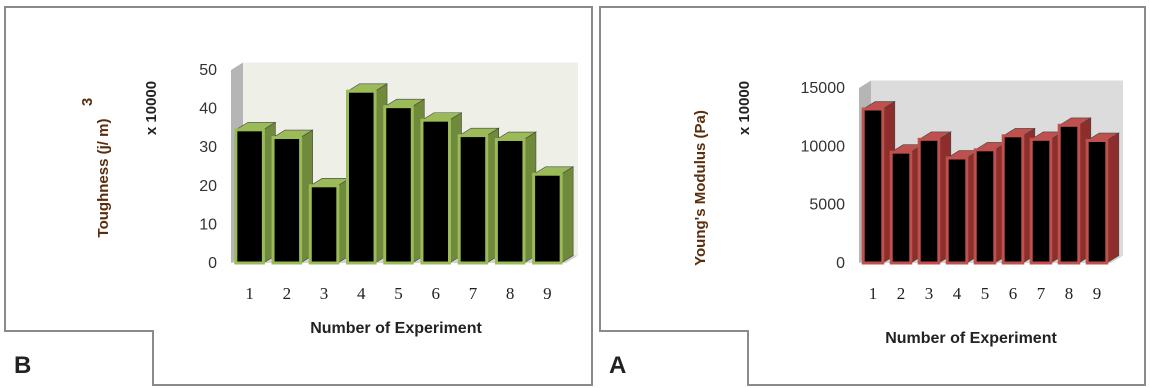 The width and height of the screenshot is (1150, 388). Describe the element at coordinates (823, 88) in the screenshot. I see `y-tick-label: 15000` at that location.